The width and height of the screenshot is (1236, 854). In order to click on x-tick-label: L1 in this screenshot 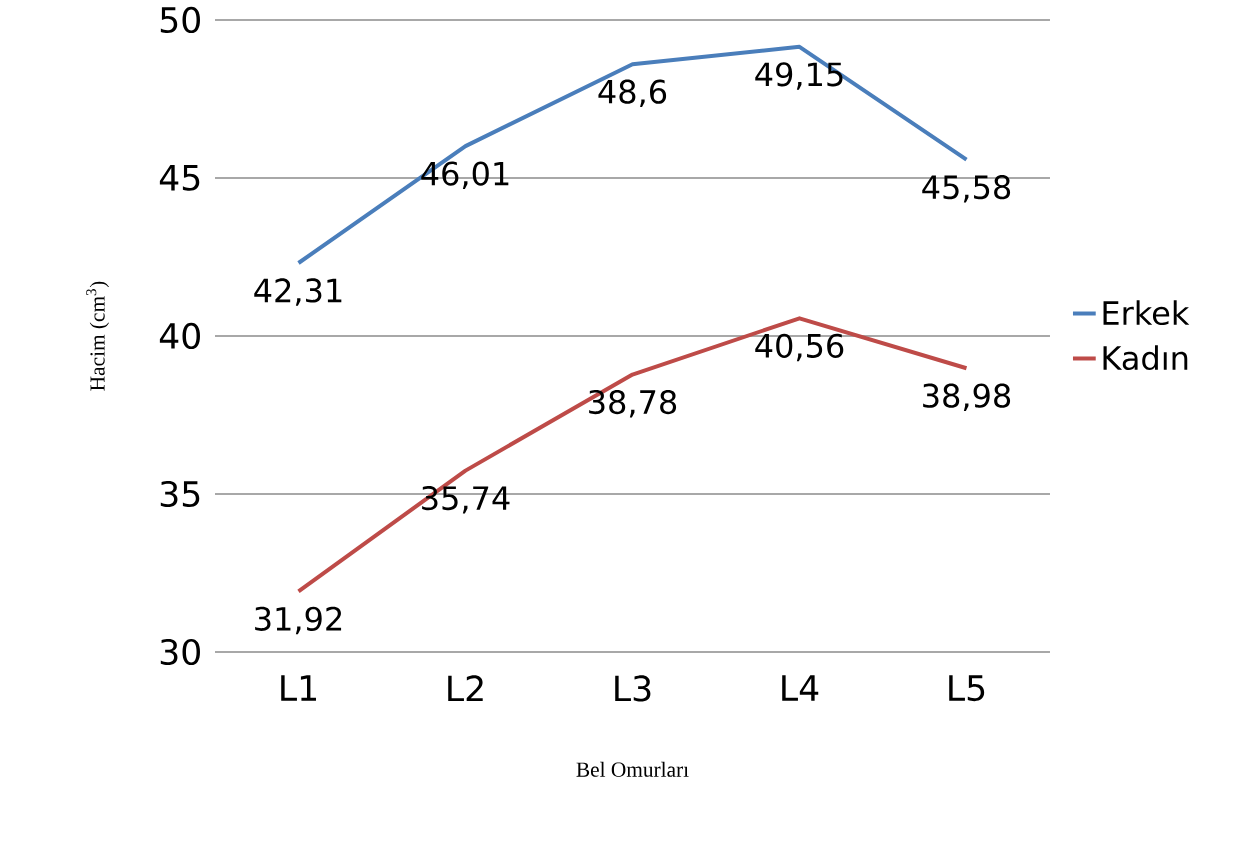, I will do `click(298, 688)`.